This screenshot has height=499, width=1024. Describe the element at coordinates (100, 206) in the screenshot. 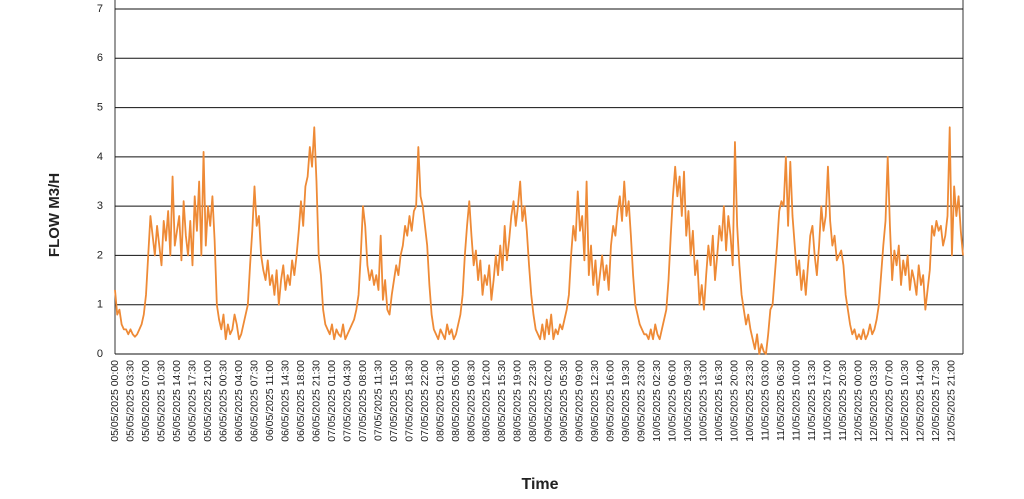

I see `y-tick-label: 3` at that location.